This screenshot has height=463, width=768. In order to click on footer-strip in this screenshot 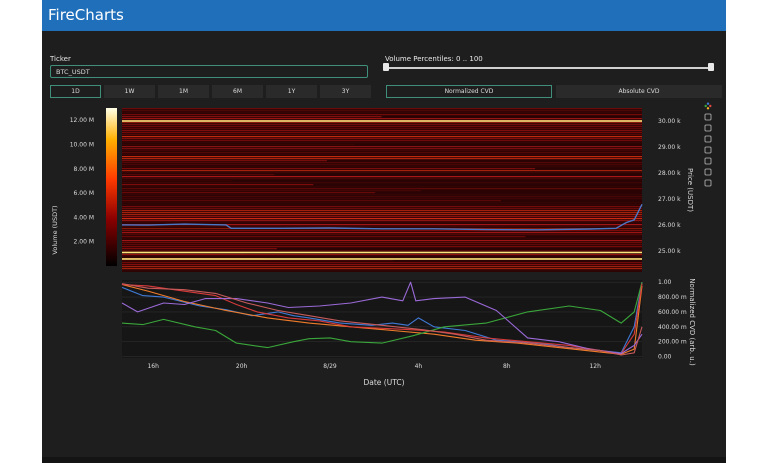, I will do `click(384, 460)`.